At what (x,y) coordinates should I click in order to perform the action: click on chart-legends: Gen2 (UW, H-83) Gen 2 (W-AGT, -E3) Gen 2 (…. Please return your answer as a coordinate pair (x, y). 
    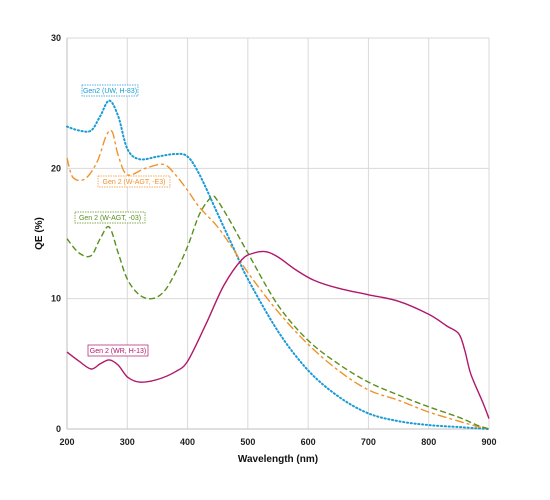
    Looking at the image, I should click on (122, 220).